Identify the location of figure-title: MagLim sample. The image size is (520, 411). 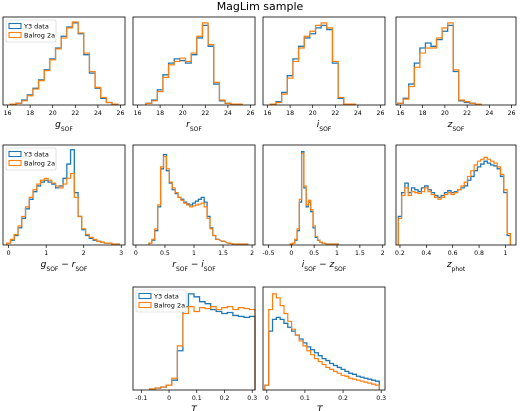
(260, 6).